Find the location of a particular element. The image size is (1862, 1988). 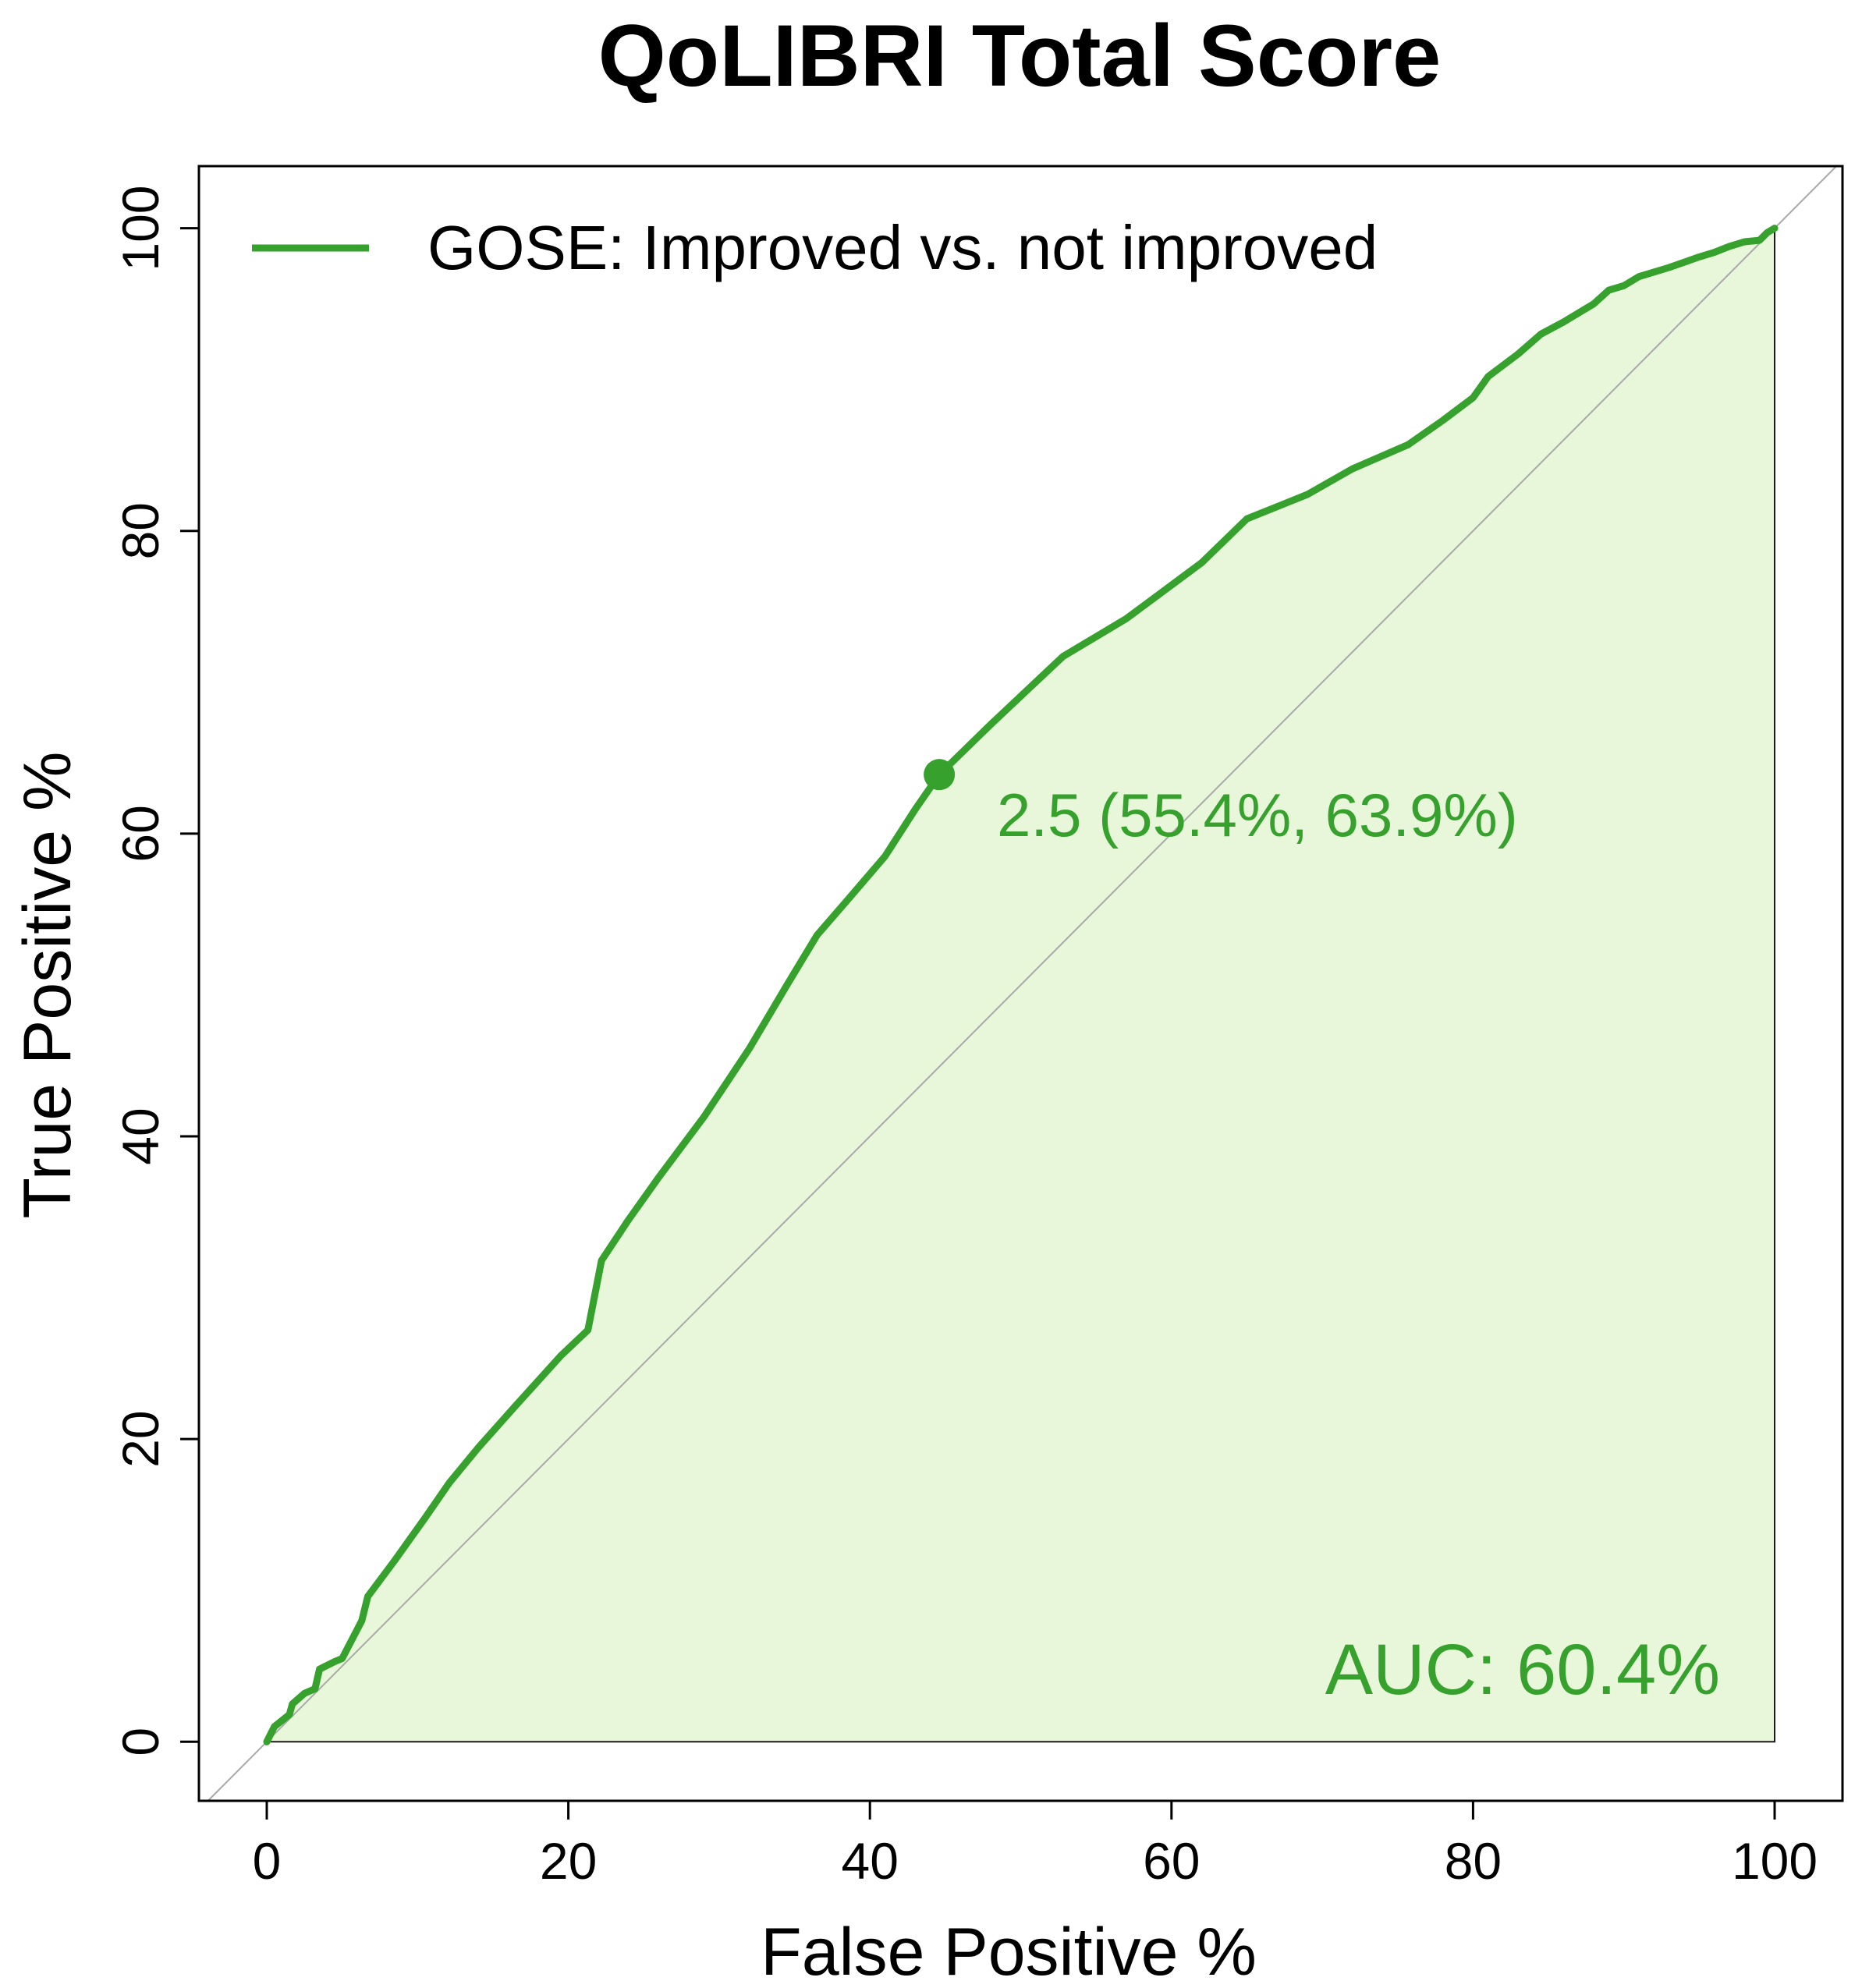

x-tick-label: 40 is located at coordinates (869, 1861).